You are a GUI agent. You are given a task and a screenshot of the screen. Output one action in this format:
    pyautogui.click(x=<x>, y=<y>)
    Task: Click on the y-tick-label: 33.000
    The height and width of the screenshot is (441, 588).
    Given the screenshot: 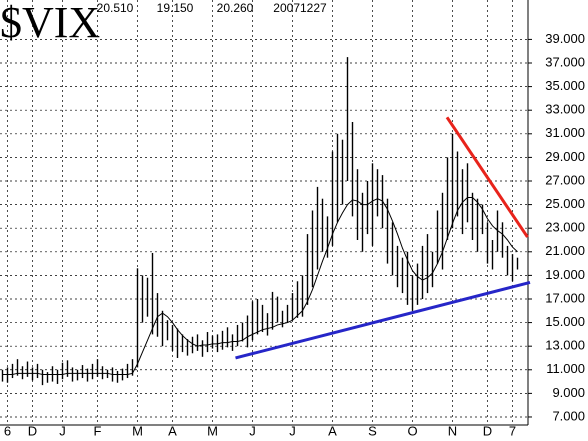 What is the action you would take?
    pyautogui.click(x=565, y=109)
    